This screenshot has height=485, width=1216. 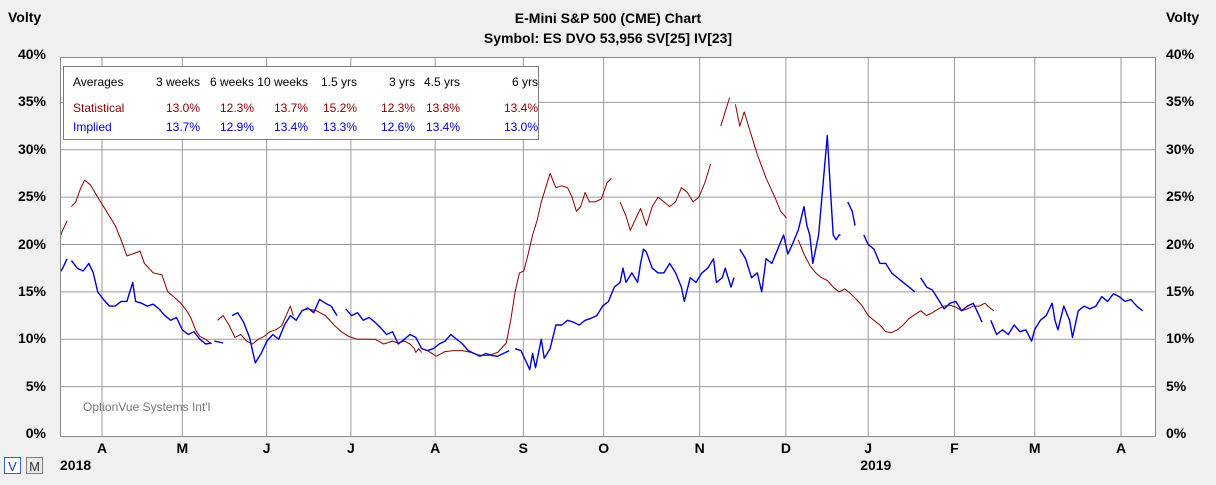 What do you see at coordinates (1180, 148) in the screenshot?
I see `y-tick-label-right: 30%` at bounding box center [1180, 148].